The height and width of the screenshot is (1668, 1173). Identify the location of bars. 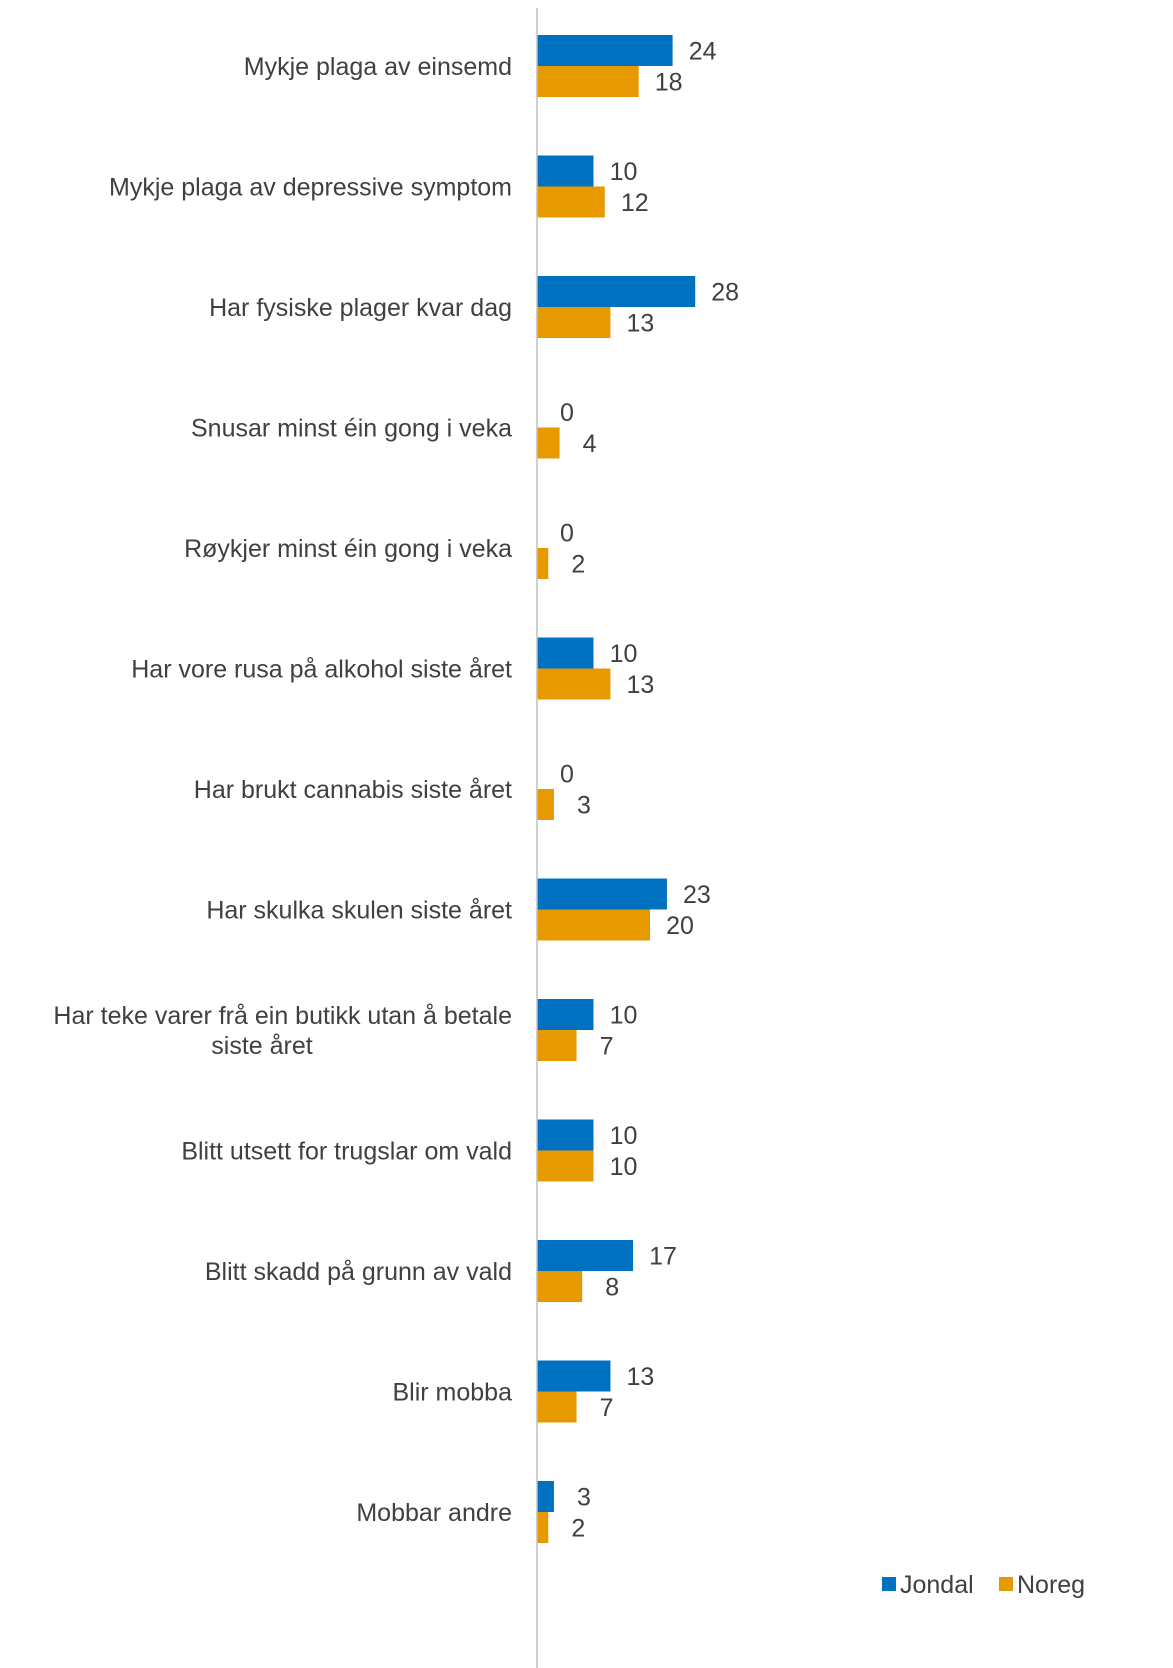
(616, 789).